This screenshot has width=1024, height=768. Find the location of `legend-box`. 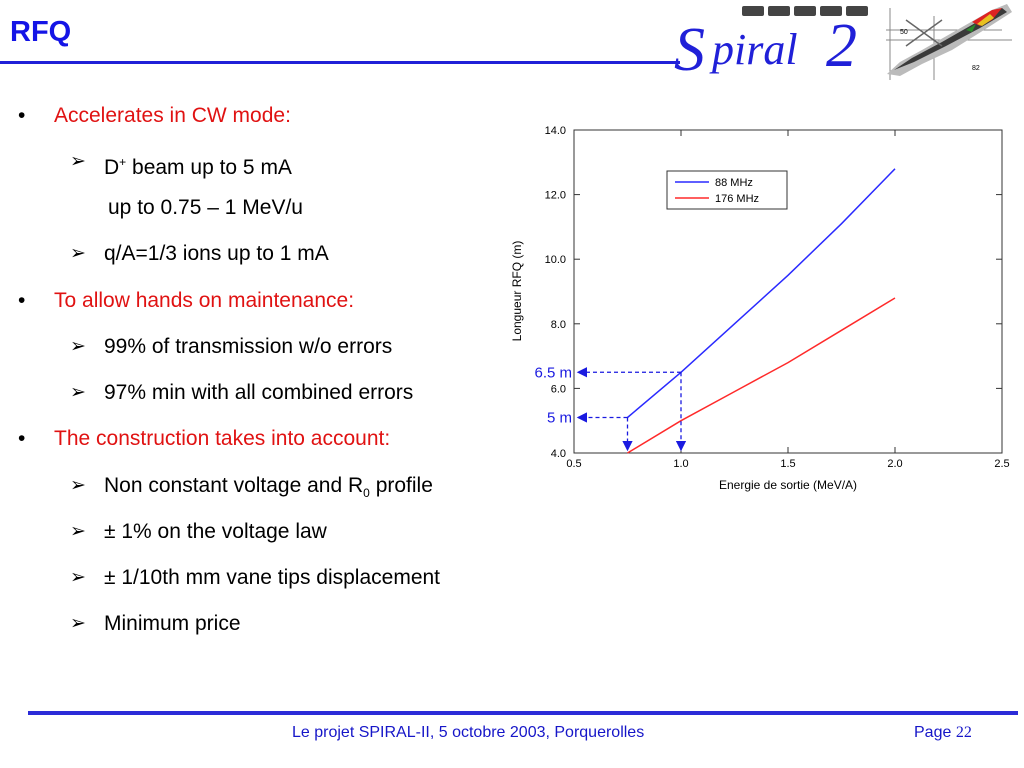

legend-box is located at coordinates (727, 190).